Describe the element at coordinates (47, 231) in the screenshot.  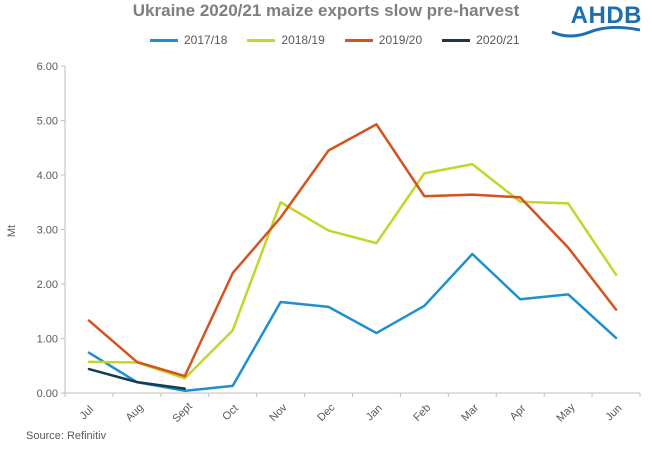
I see `y-tick-label: 3.00` at that location.